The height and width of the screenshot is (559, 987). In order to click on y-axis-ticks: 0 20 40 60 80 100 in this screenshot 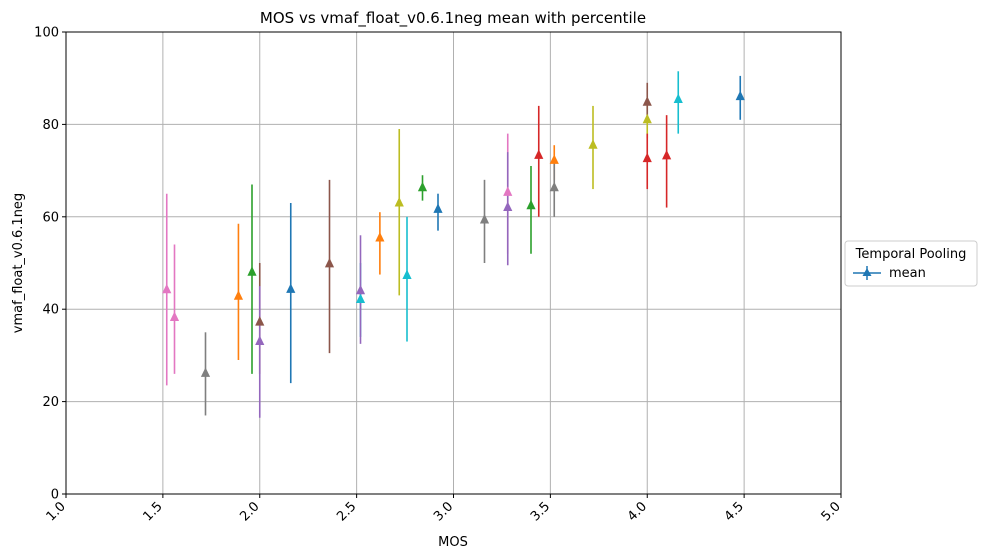, I will do `click(50, 264)`.